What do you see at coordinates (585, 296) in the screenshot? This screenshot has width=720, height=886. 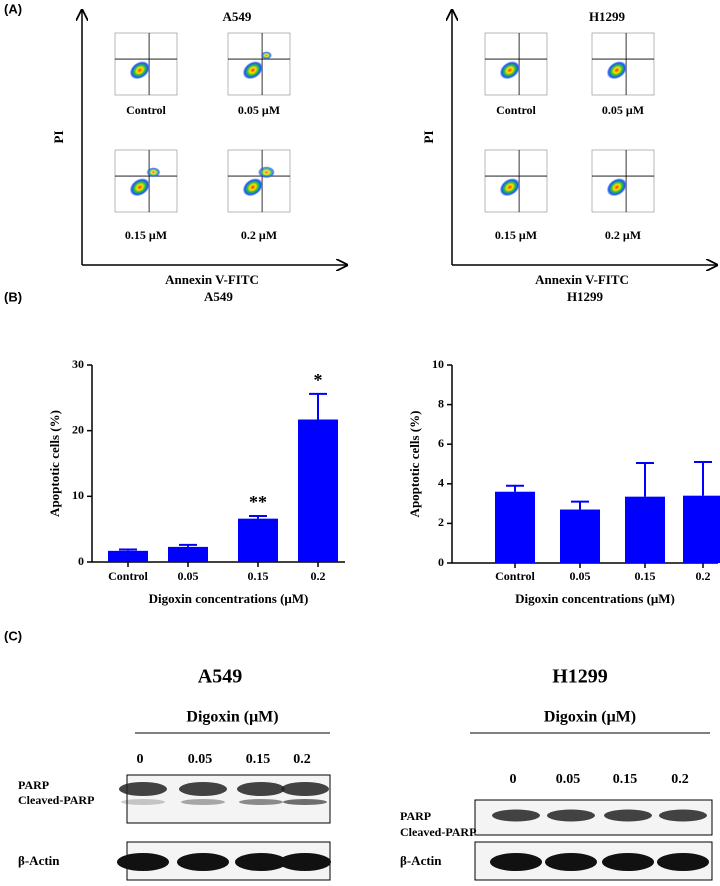 I see `chart-title: H1299` at bounding box center [585, 296].